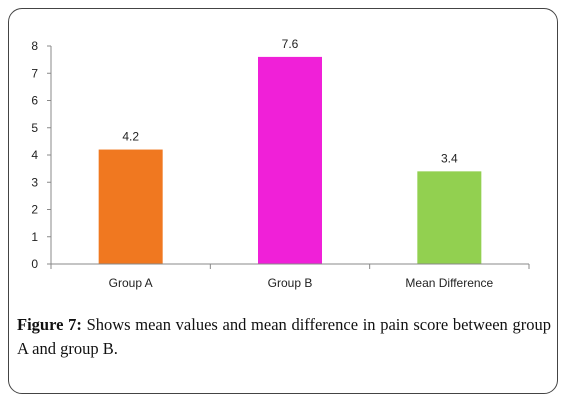 The height and width of the screenshot is (406, 568). What do you see at coordinates (34, 101) in the screenshot?
I see `y-tick-label: 6` at bounding box center [34, 101].